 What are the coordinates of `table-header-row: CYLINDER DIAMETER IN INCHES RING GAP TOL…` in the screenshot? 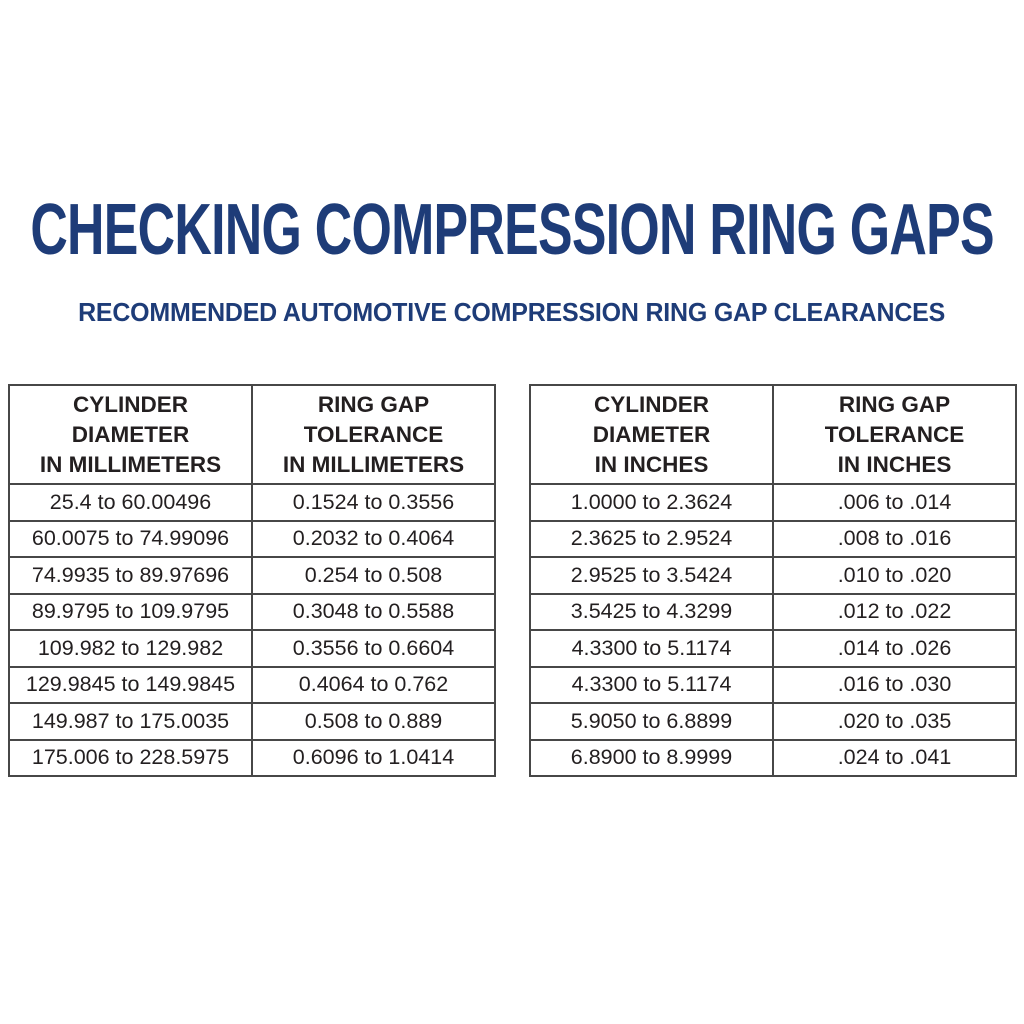 It's located at (773, 434).